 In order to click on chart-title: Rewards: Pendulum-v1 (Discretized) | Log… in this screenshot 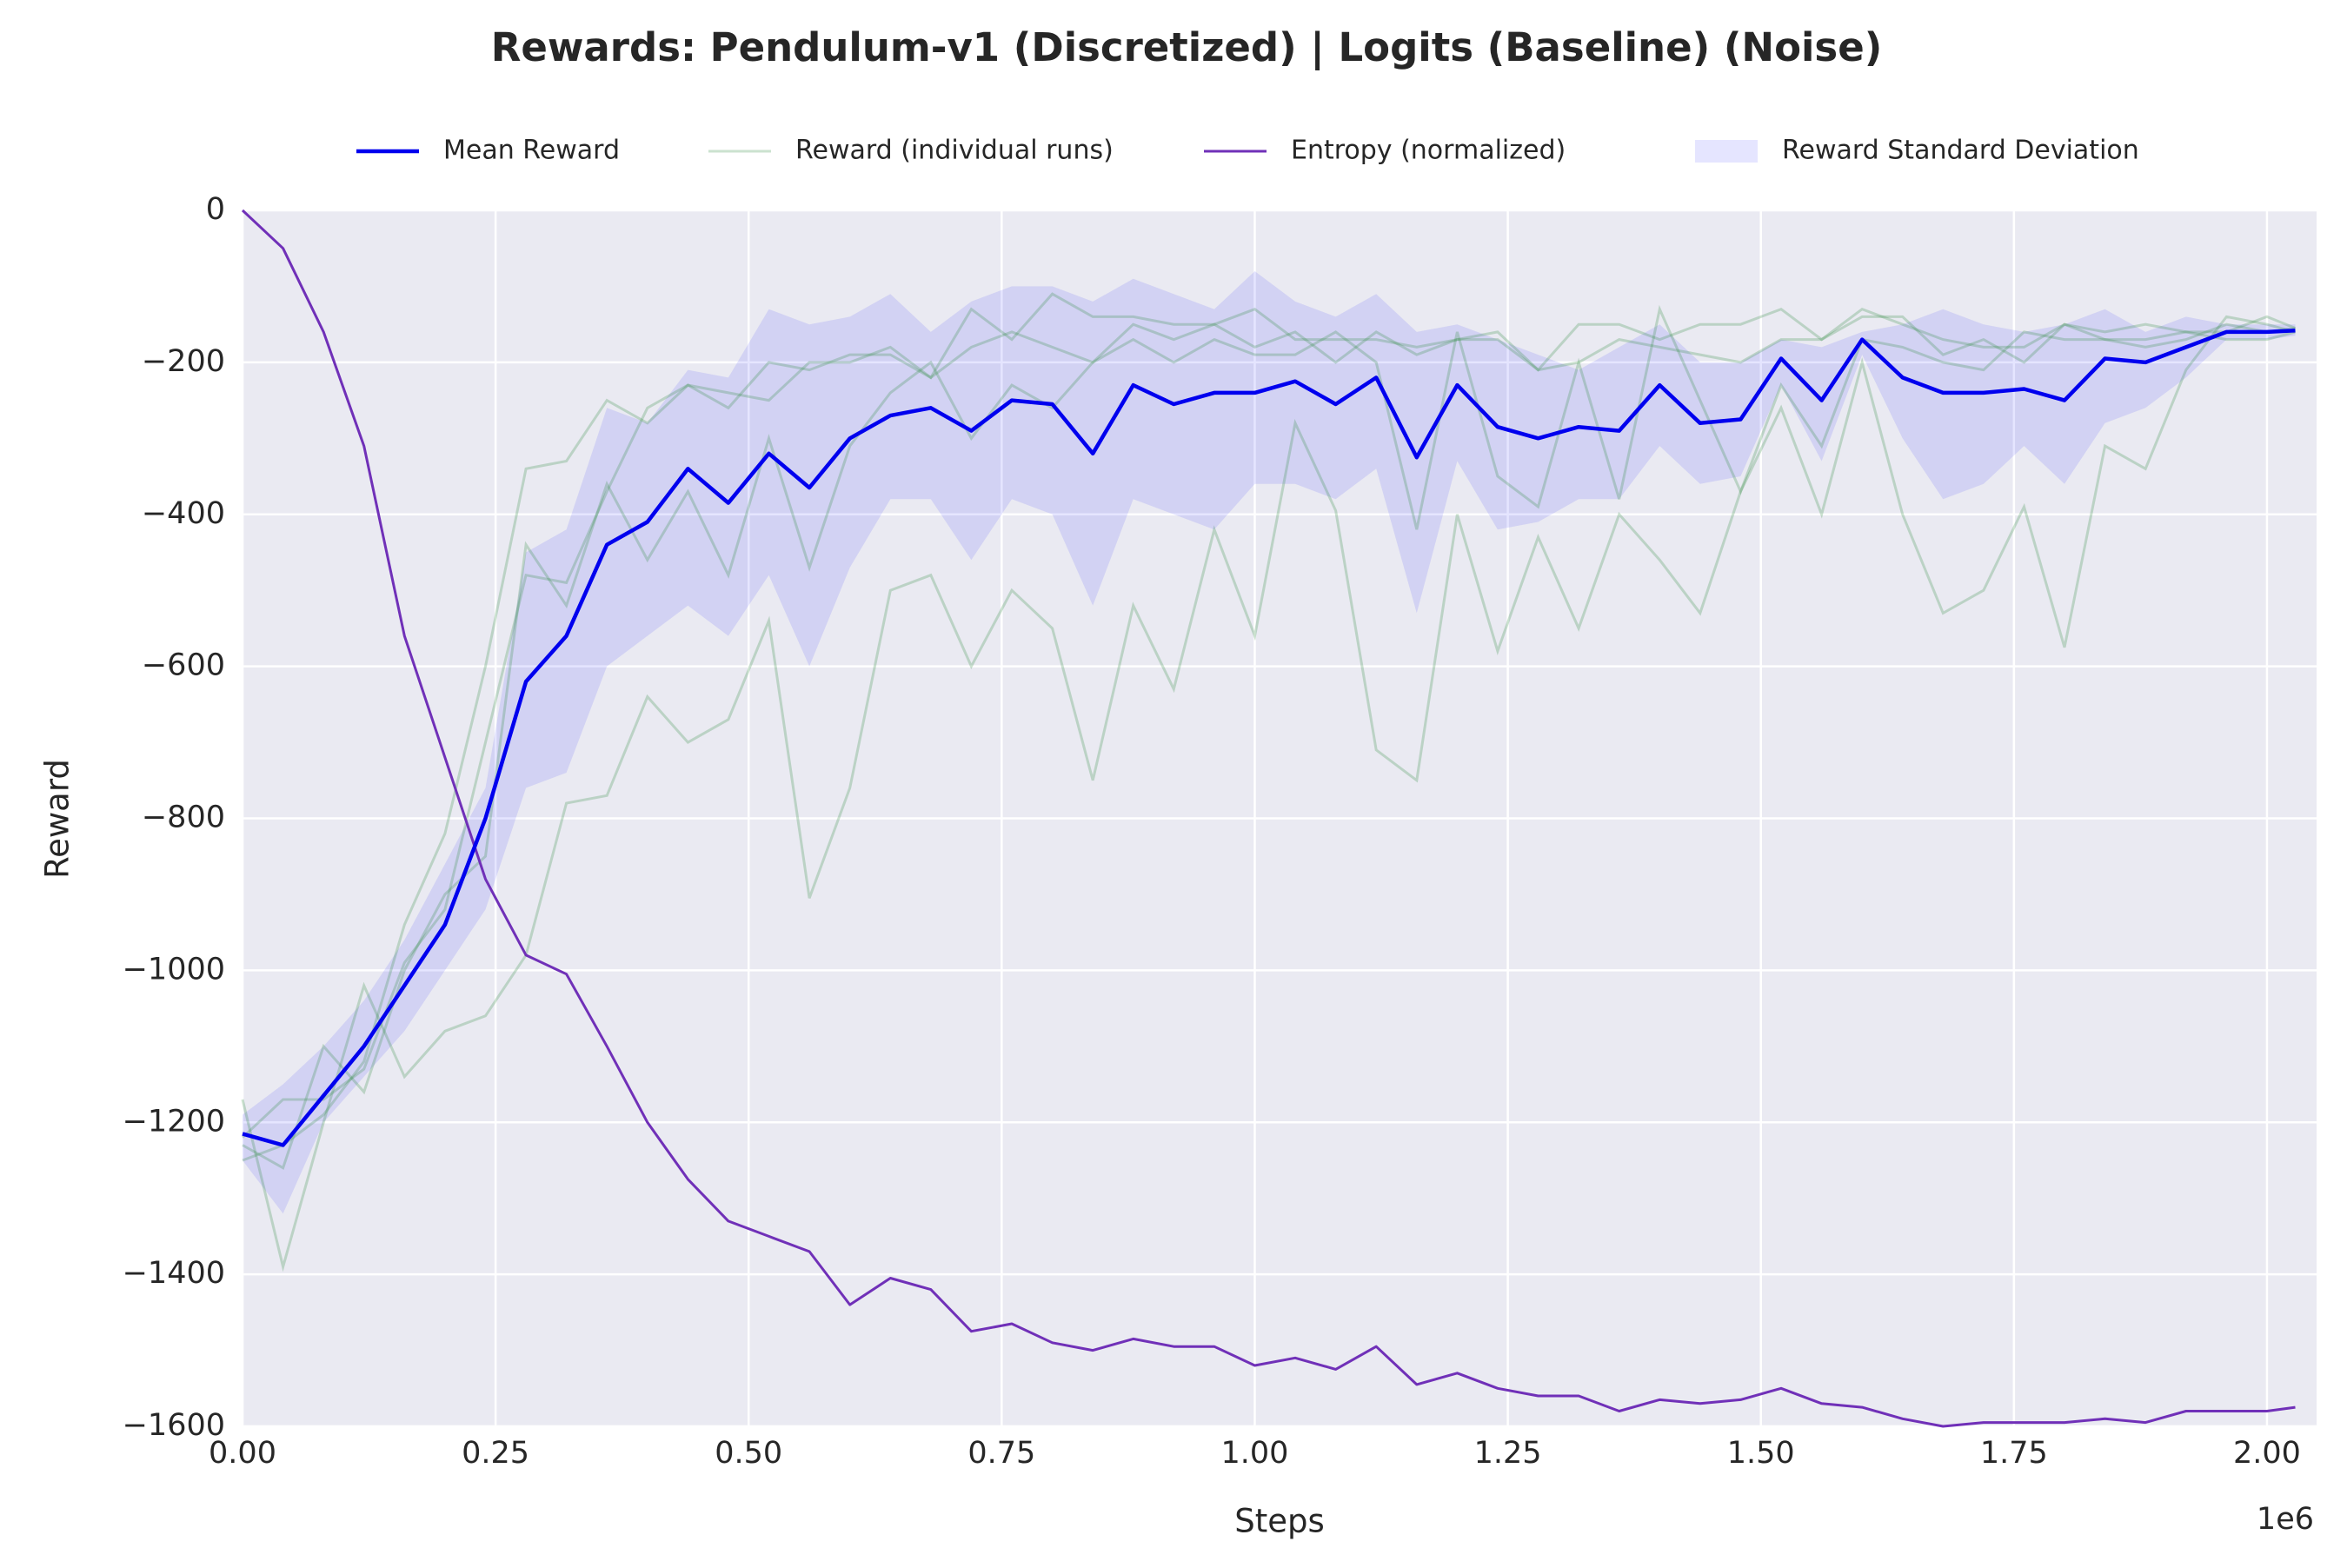, I will do `click(1187, 47)`.